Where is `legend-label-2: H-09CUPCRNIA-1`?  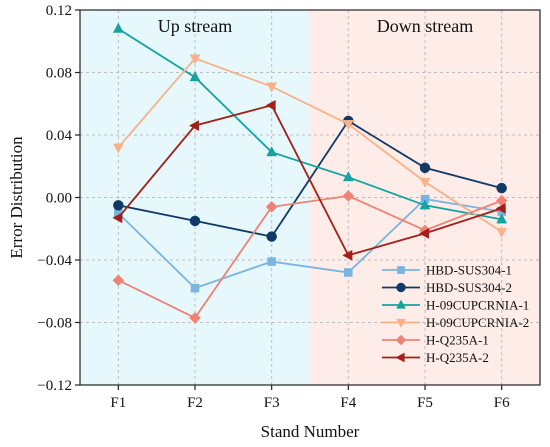 legend-label-2: H-09CUPCRNIA-1 is located at coordinates (477, 305).